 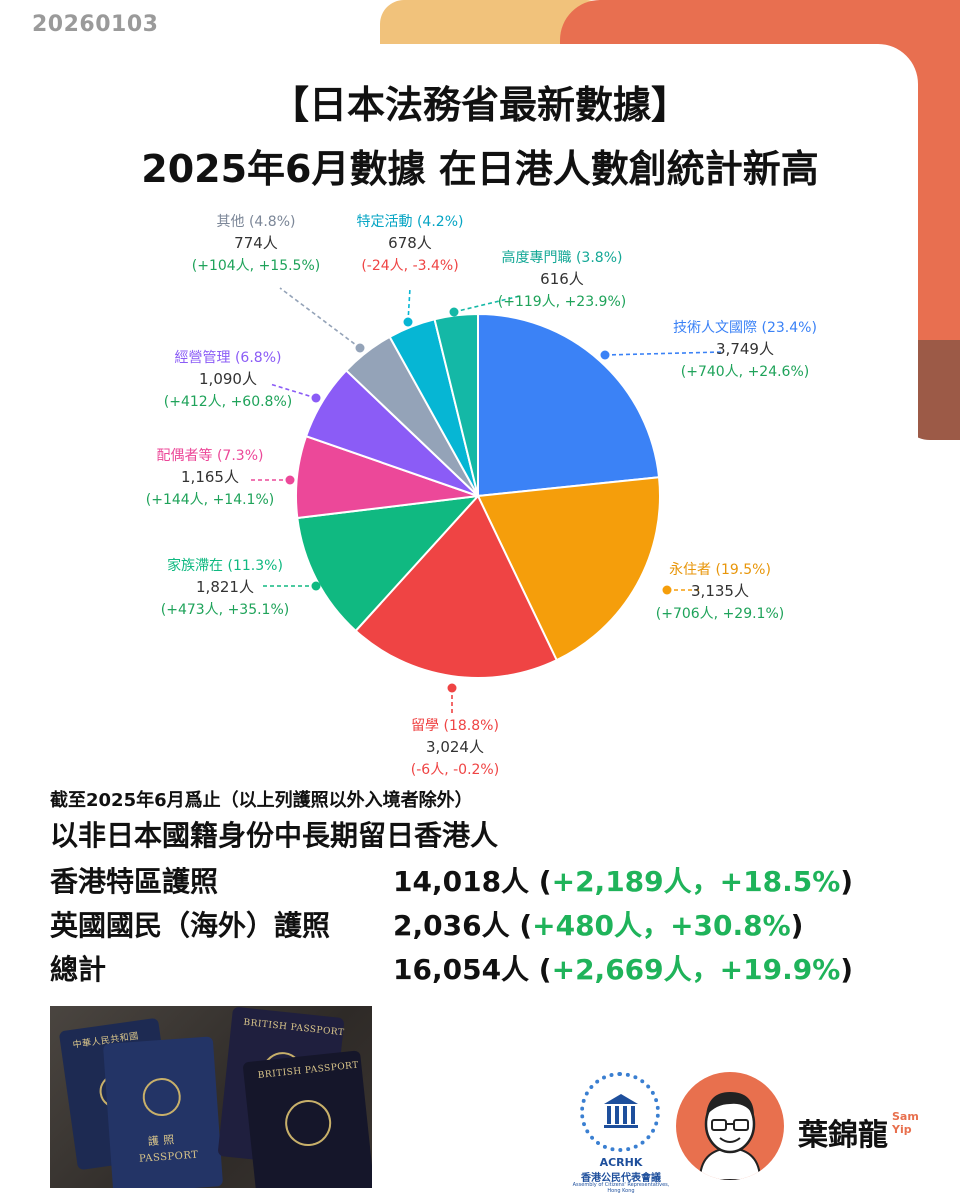 I want to click on summary-row-label: 香港特區護照, so click(x=134, y=881).